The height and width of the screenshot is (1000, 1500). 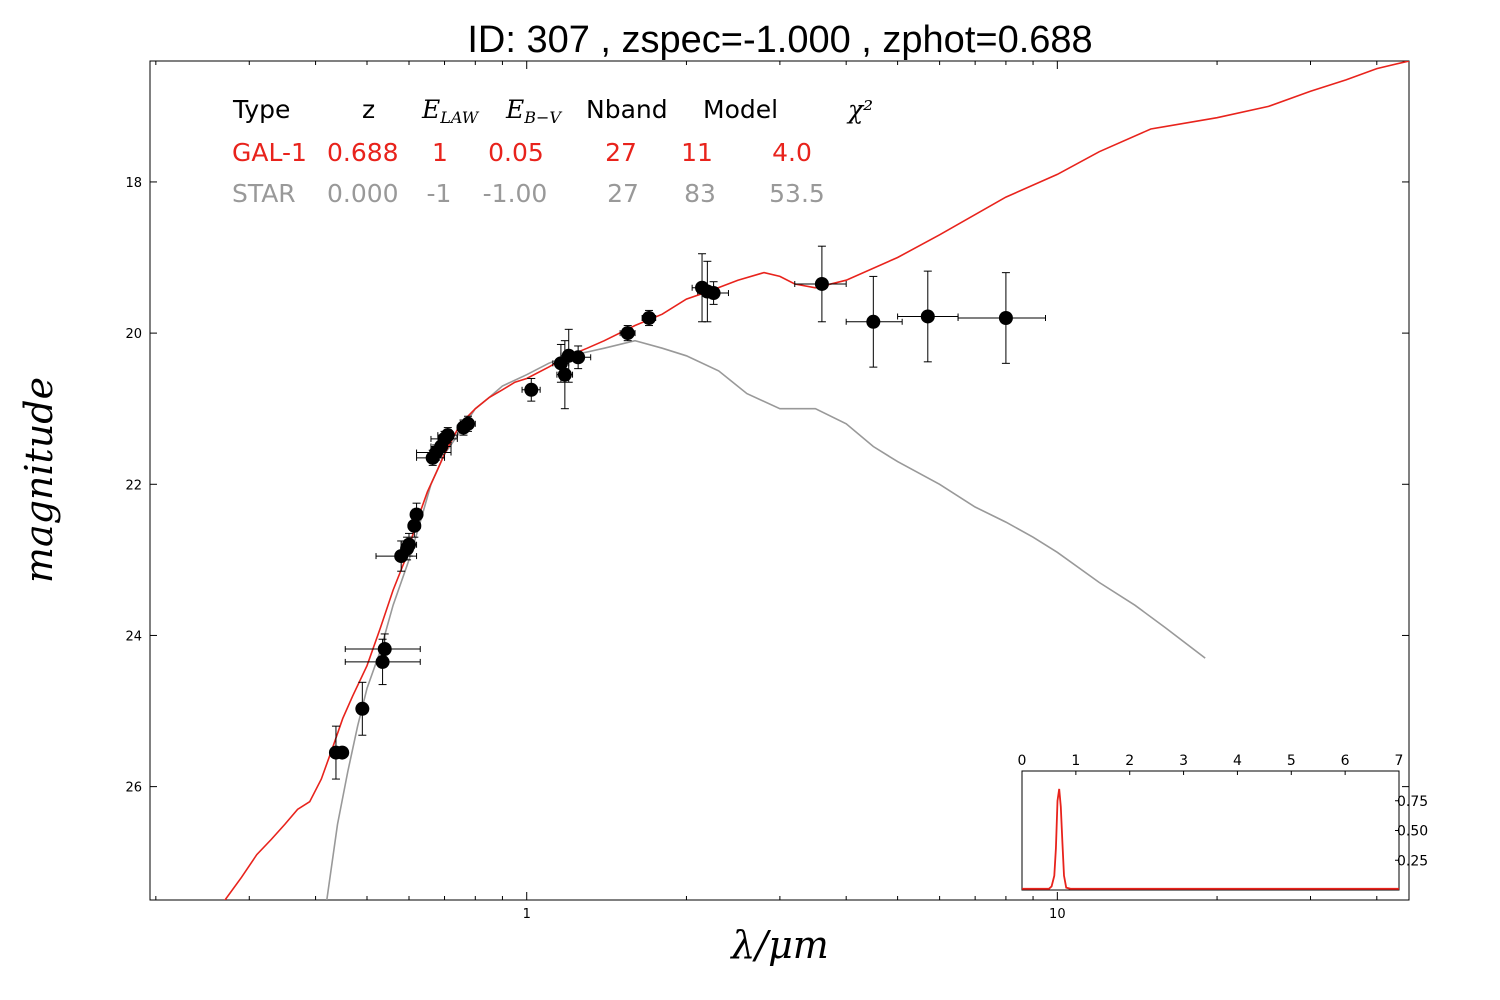 I want to click on x-tick-label: 1, so click(x=527, y=914).